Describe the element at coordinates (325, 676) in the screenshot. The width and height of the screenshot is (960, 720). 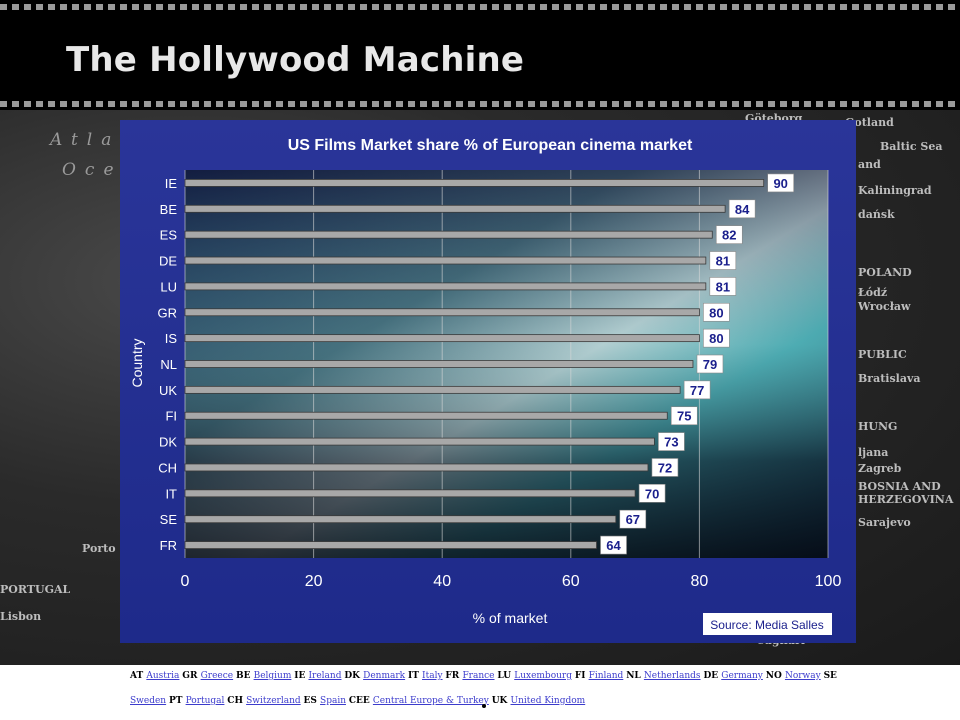
I see `legend-link: Ireland` at that location.